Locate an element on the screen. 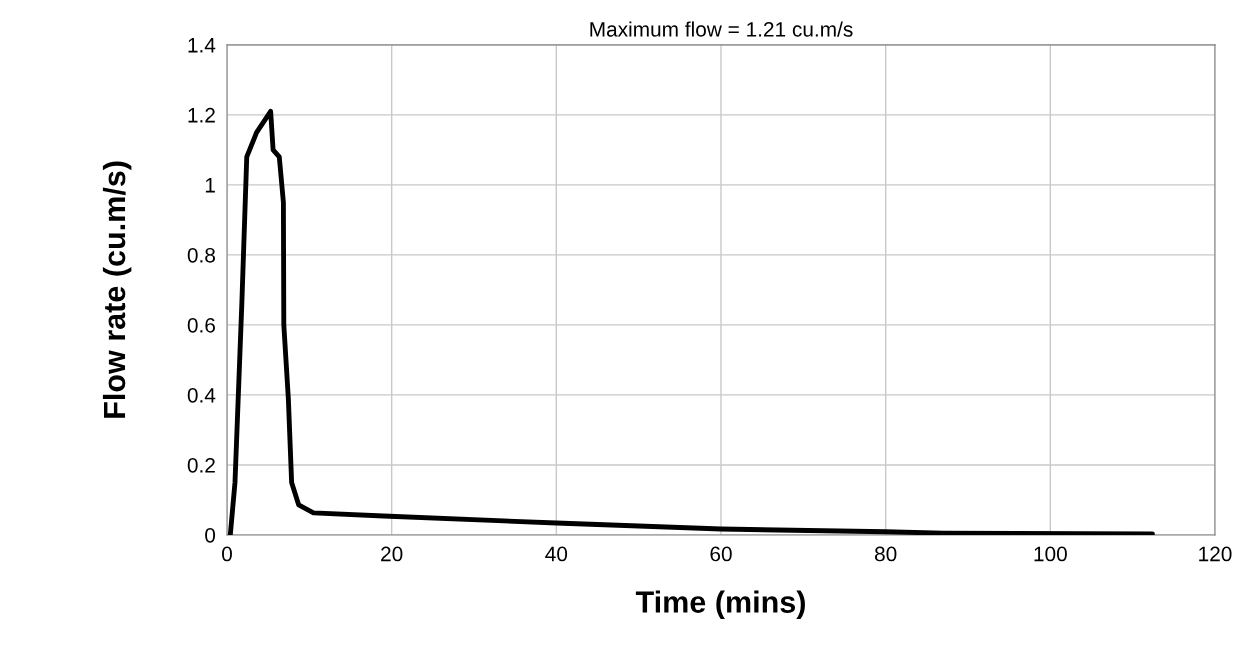 The width and height of the screenshot is (1250, 650). y-tick-label: 0.2 is located at coordinates (201, 465).